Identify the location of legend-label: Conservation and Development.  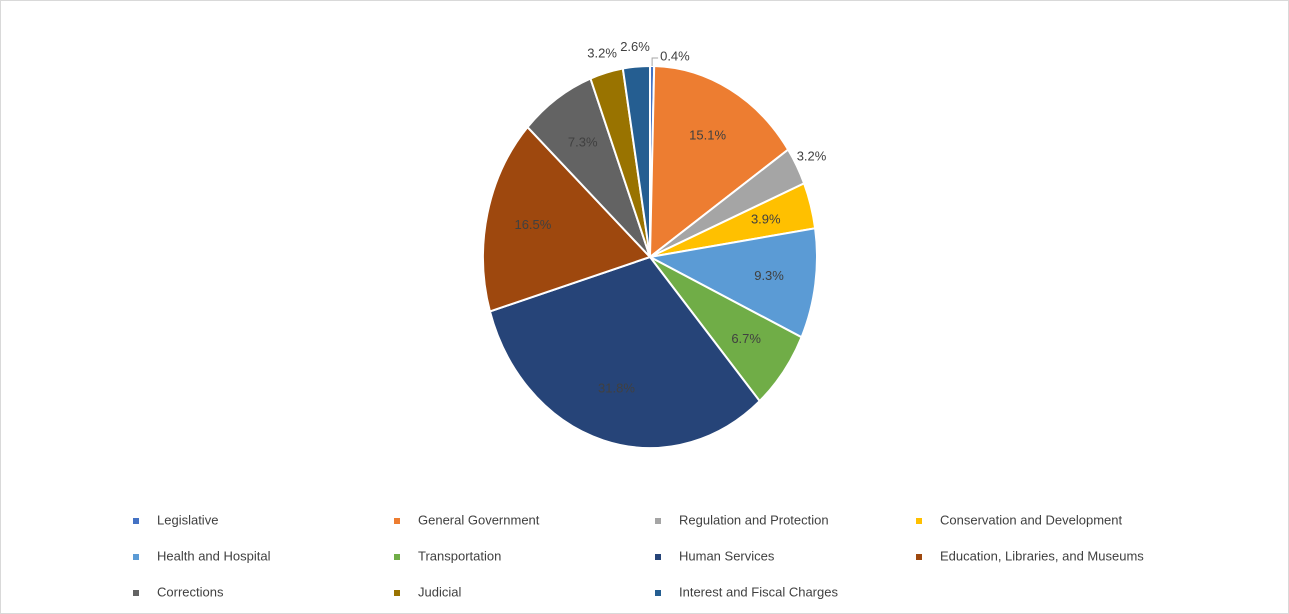
(1031, 519).